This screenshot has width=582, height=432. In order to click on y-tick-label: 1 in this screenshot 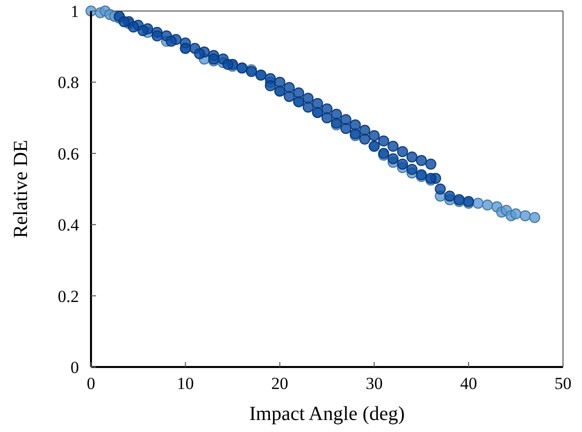, I will do `click(74, 11)`.